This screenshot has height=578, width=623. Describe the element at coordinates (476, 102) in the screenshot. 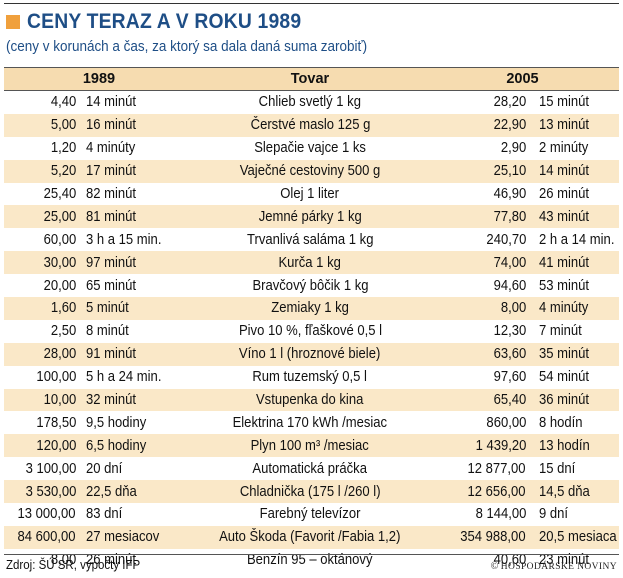

I see `price-2005-cell: 28,20` at that location.